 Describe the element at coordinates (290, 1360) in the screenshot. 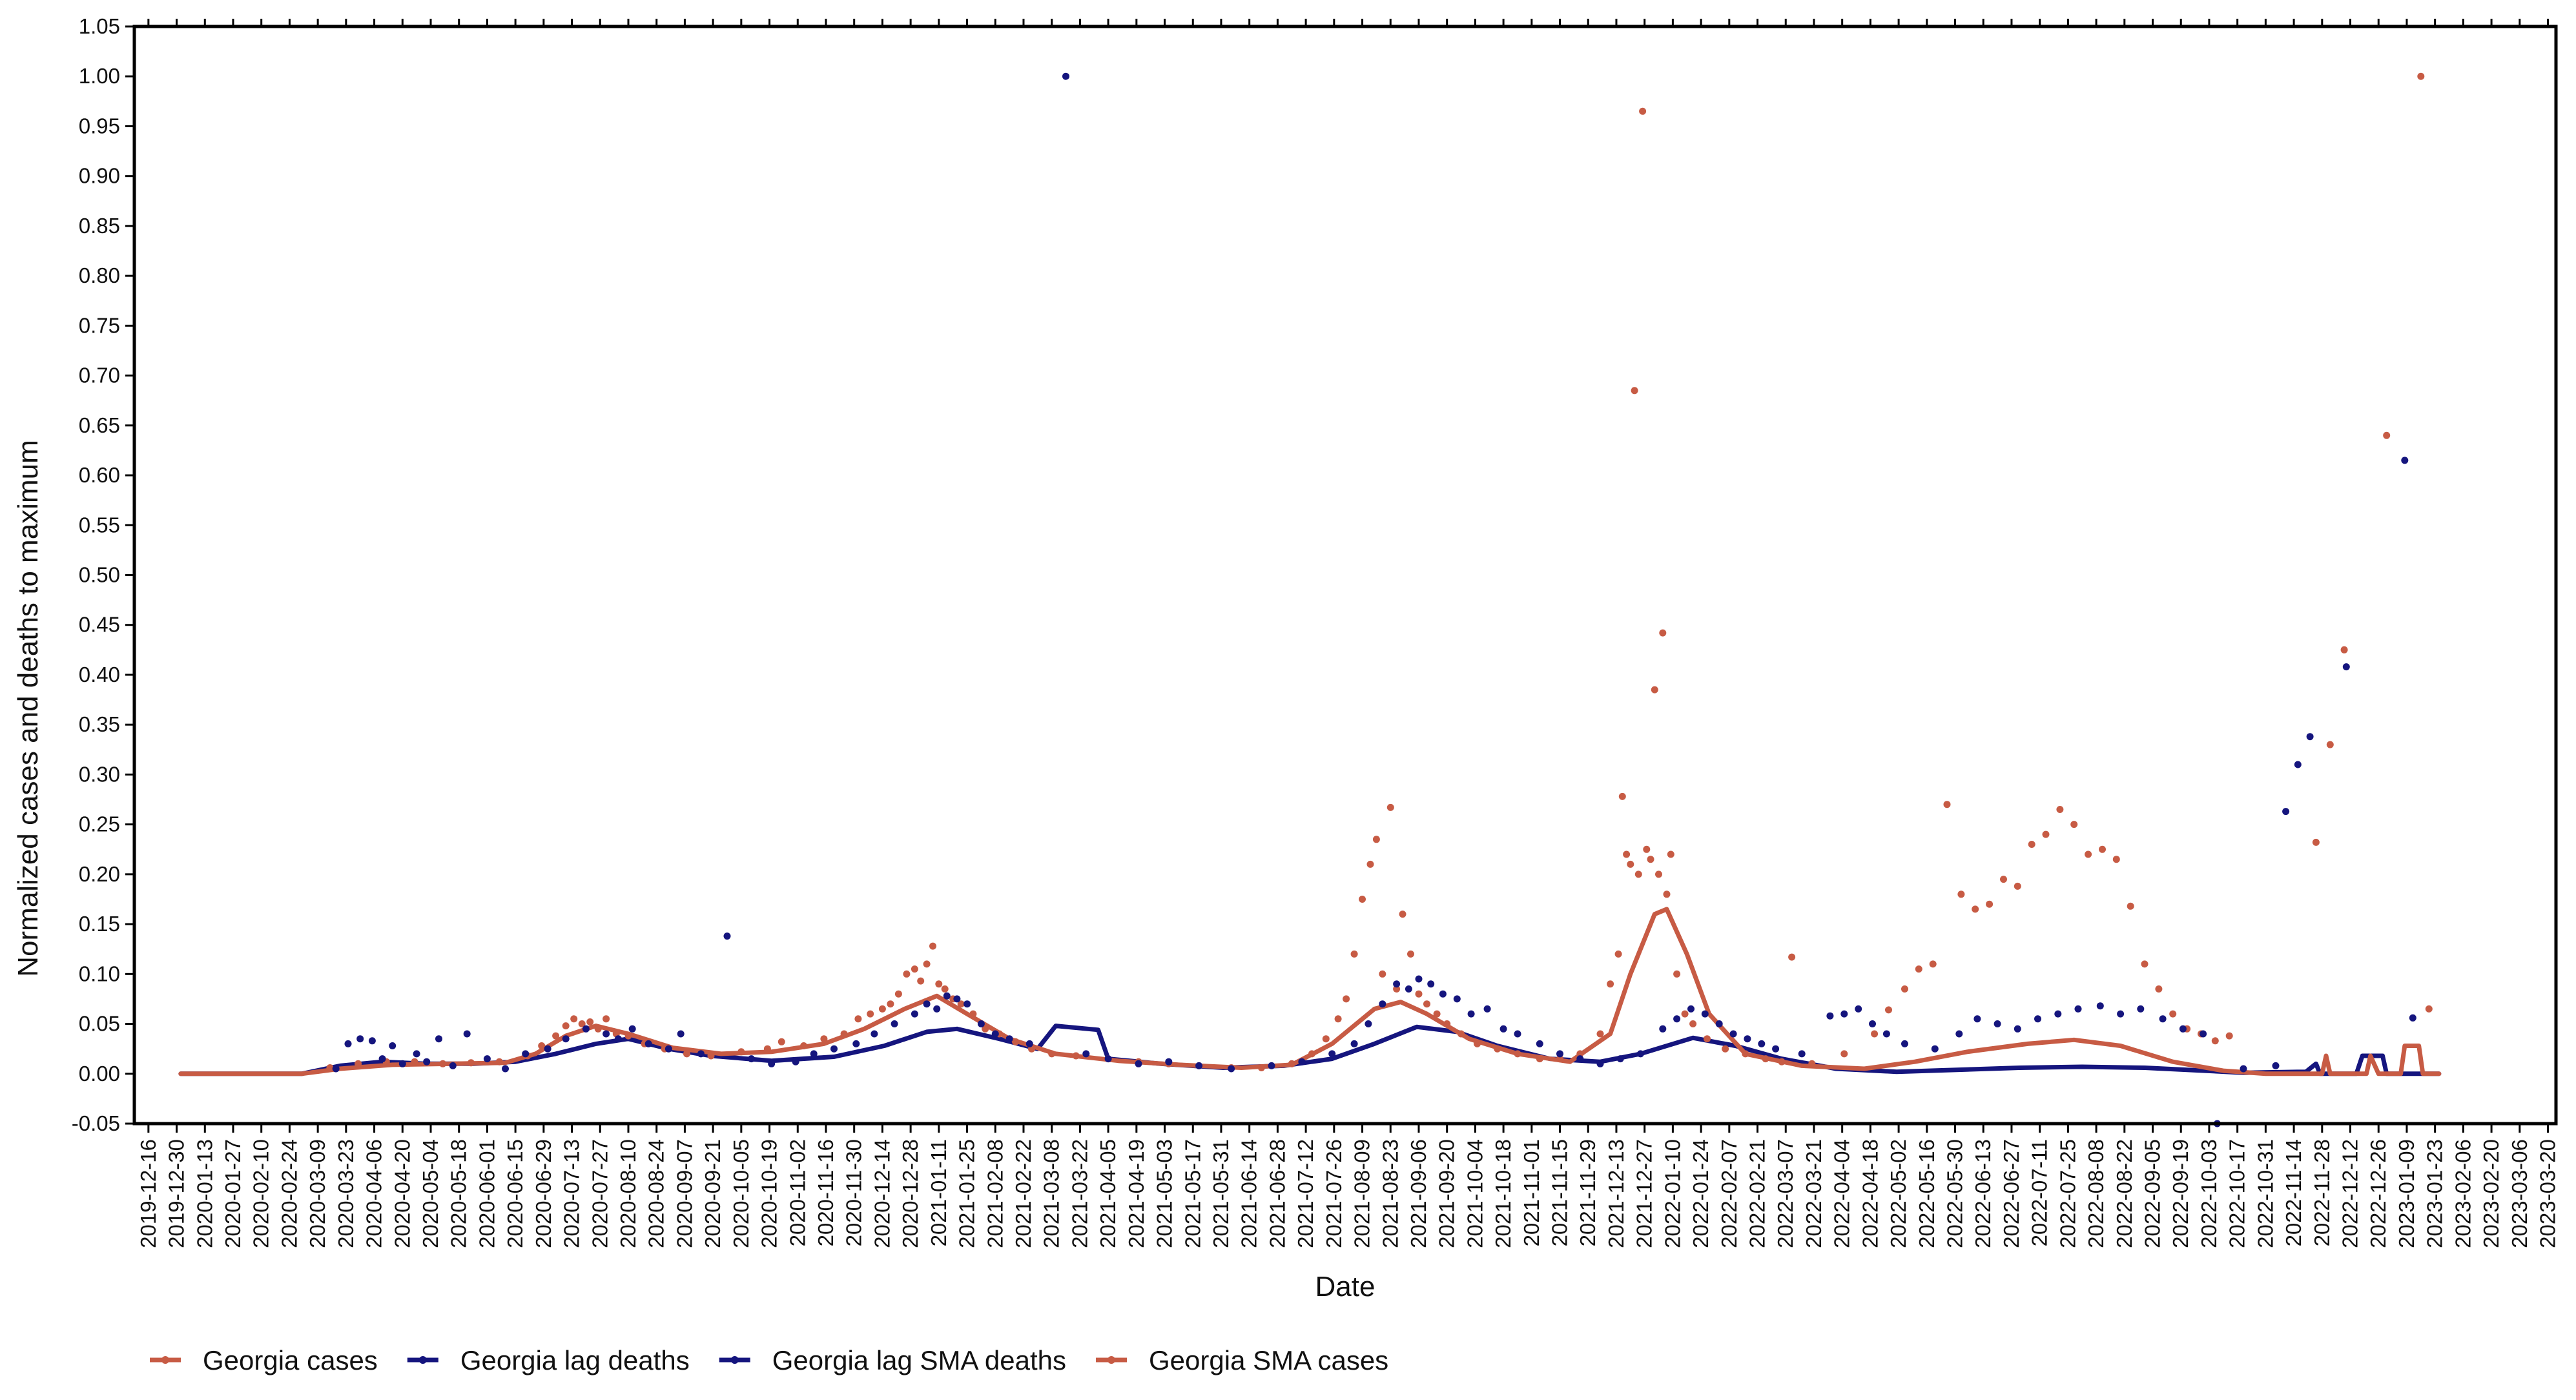

I see `legend-label: Georgia cases` at that location.